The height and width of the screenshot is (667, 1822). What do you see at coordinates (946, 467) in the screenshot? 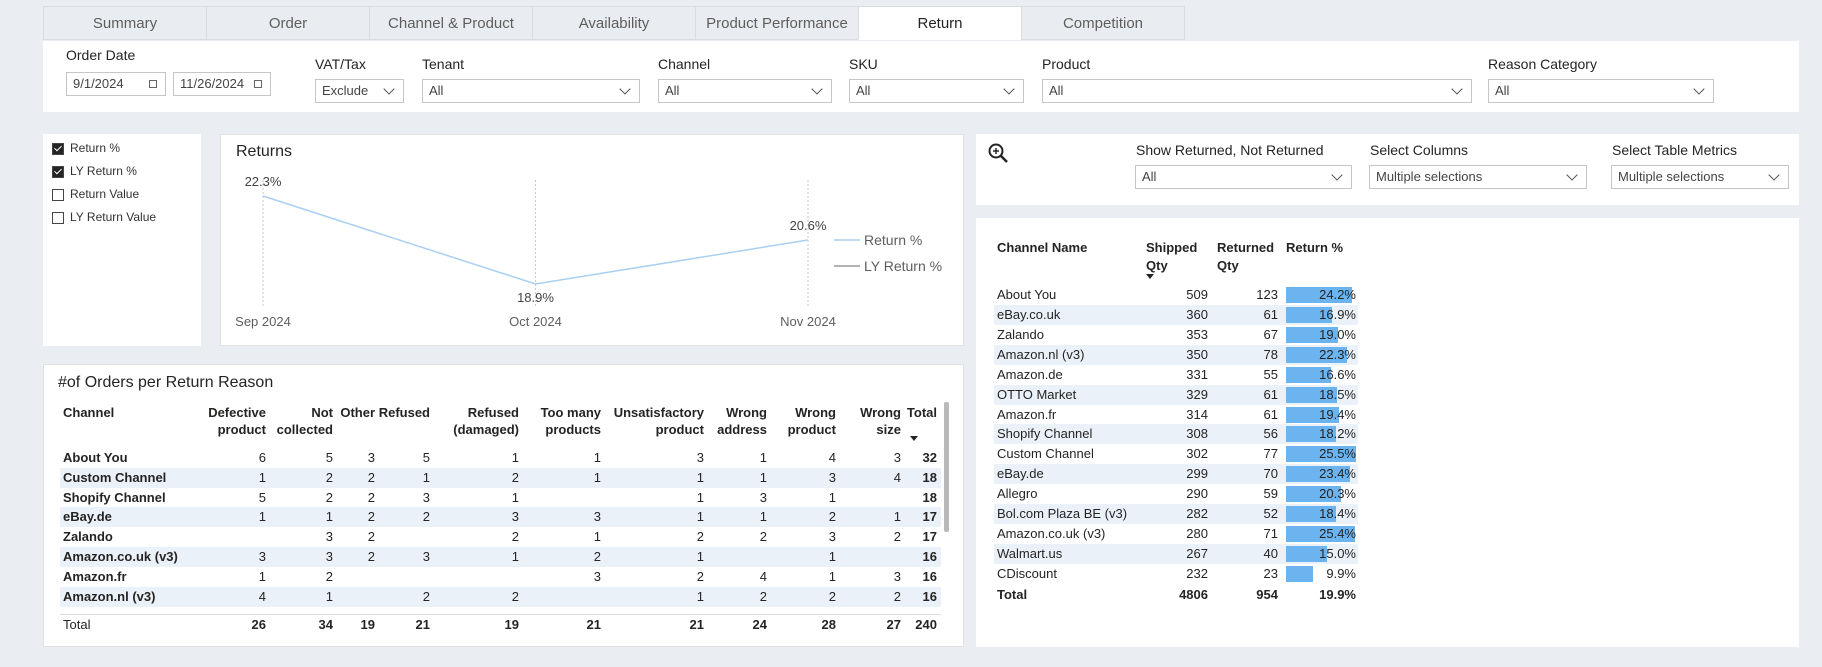
I see `scrollbar` at bounding box center [946, 467].